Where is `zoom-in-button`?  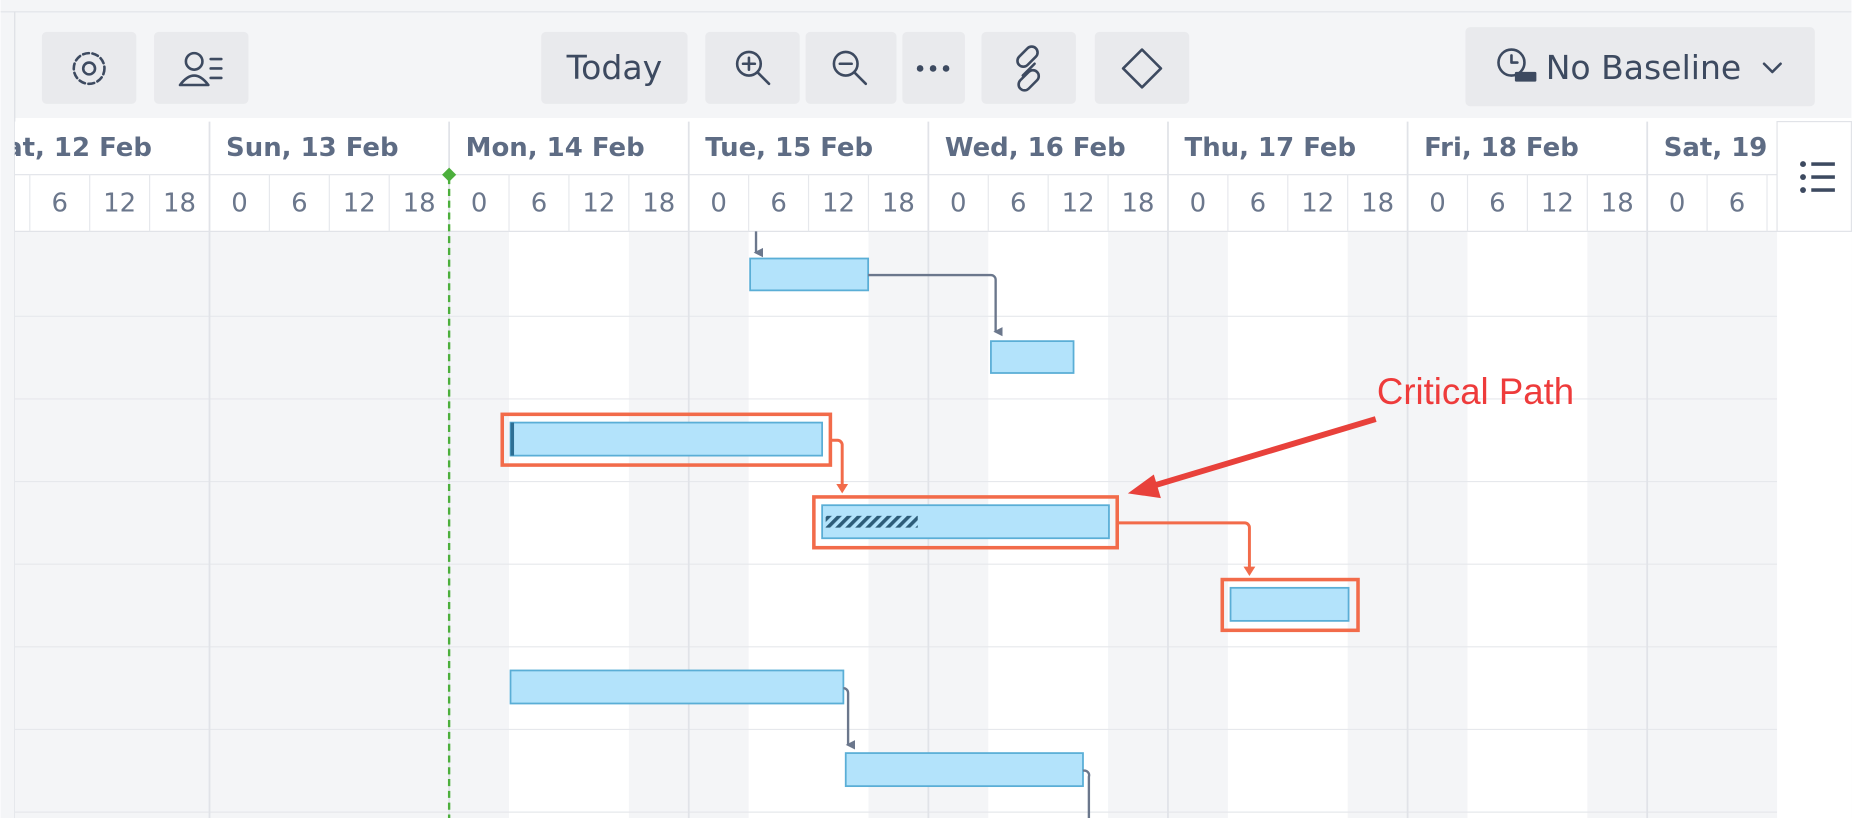 zoom-in-button is located at coordinates (752, 67).